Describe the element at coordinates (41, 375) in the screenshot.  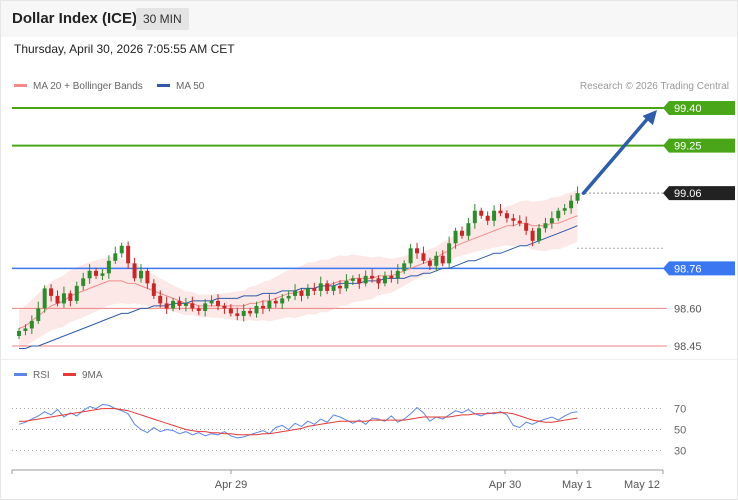
I see `legend-rsi-label: RSI` at that location.